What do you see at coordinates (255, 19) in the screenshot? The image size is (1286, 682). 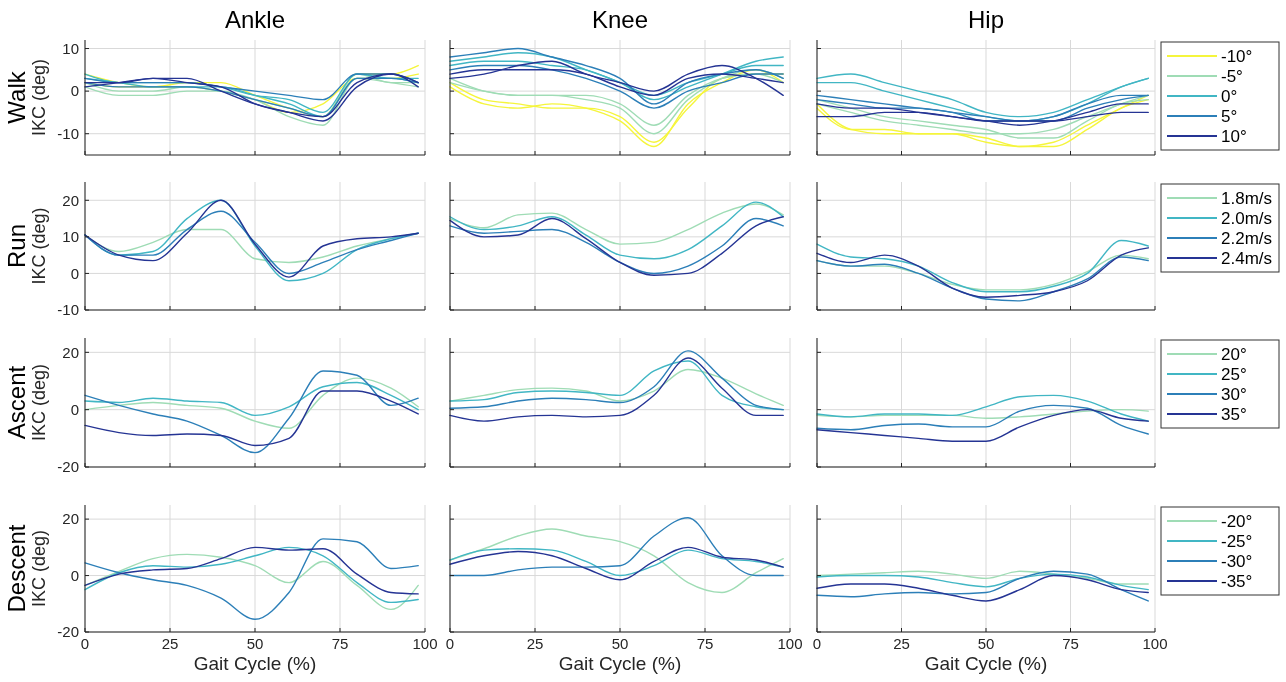 I see `chart-title: Ankle` at bounding box center [255, 19].